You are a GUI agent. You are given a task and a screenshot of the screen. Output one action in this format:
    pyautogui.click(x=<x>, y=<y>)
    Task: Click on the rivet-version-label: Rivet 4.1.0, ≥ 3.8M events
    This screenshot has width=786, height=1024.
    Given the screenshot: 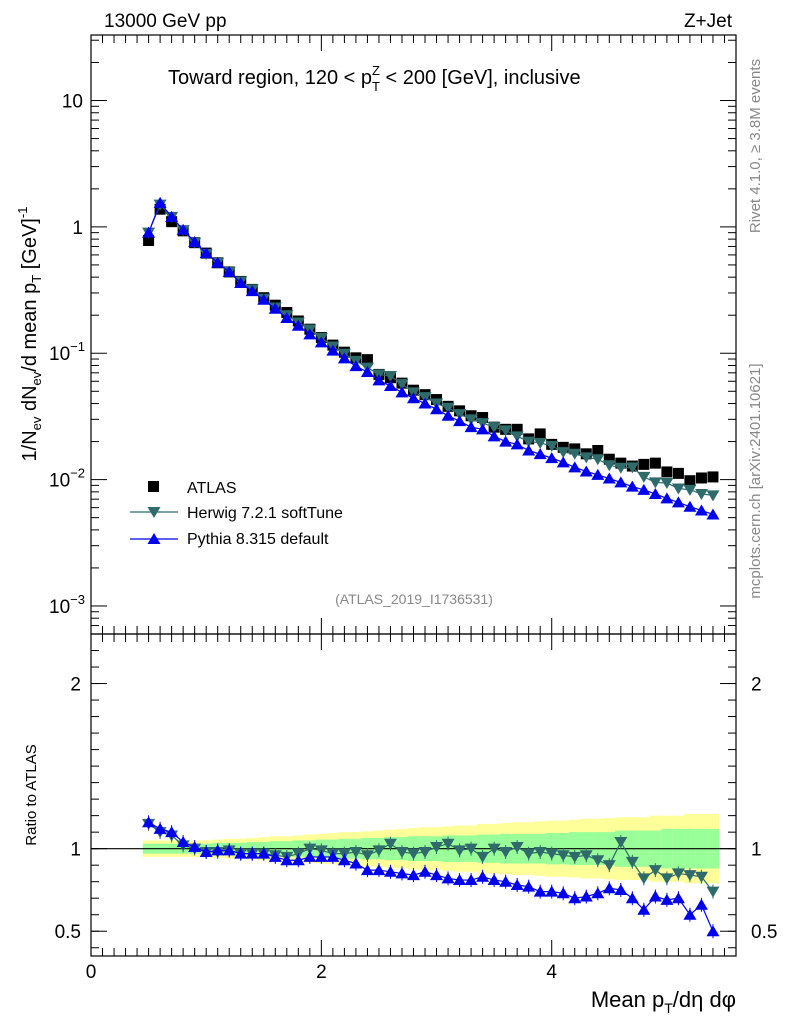 What is the action you would take?
    pyautogui.click(x=755, y=146)
    